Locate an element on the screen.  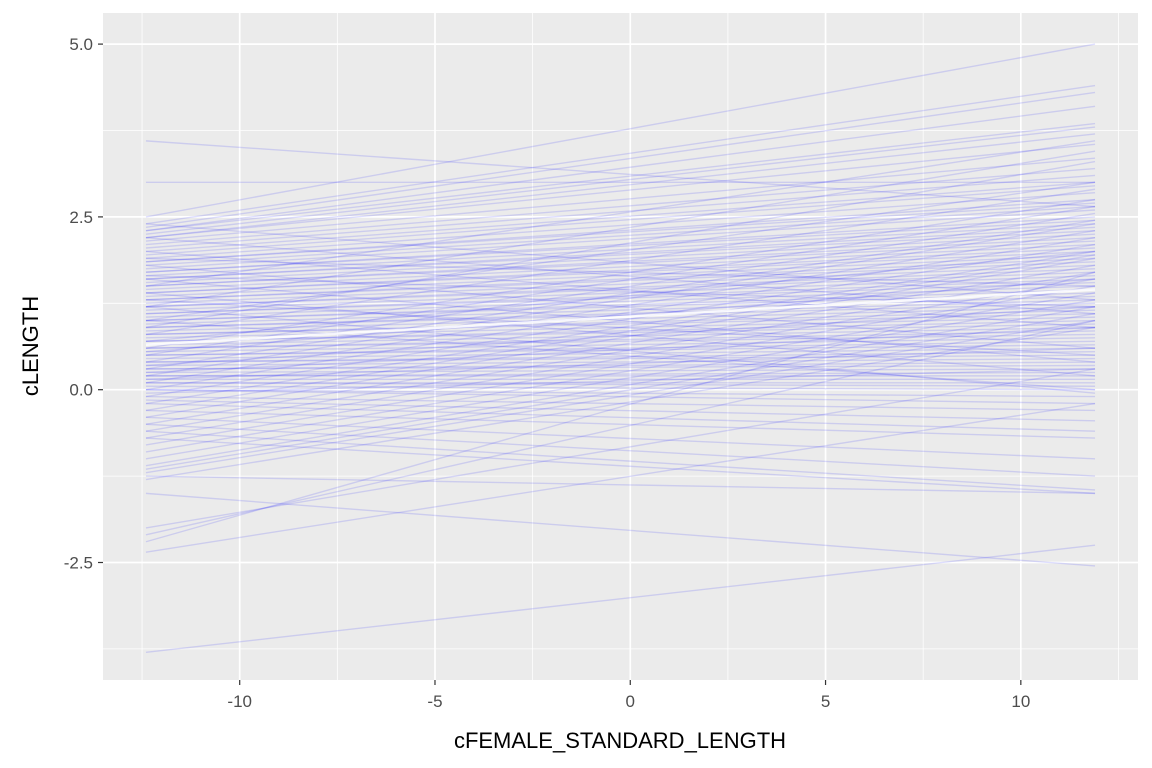
x-axis: -10 -5 0 5 10 is located at coordinates (628, 695).